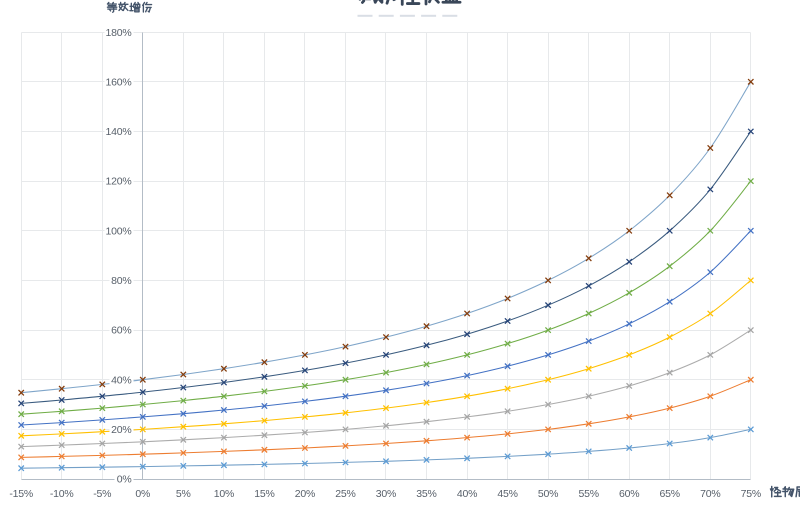  Describe the element at coordinates (224, 494) in the screenshot. I see `svg-text: 10%` at that location.